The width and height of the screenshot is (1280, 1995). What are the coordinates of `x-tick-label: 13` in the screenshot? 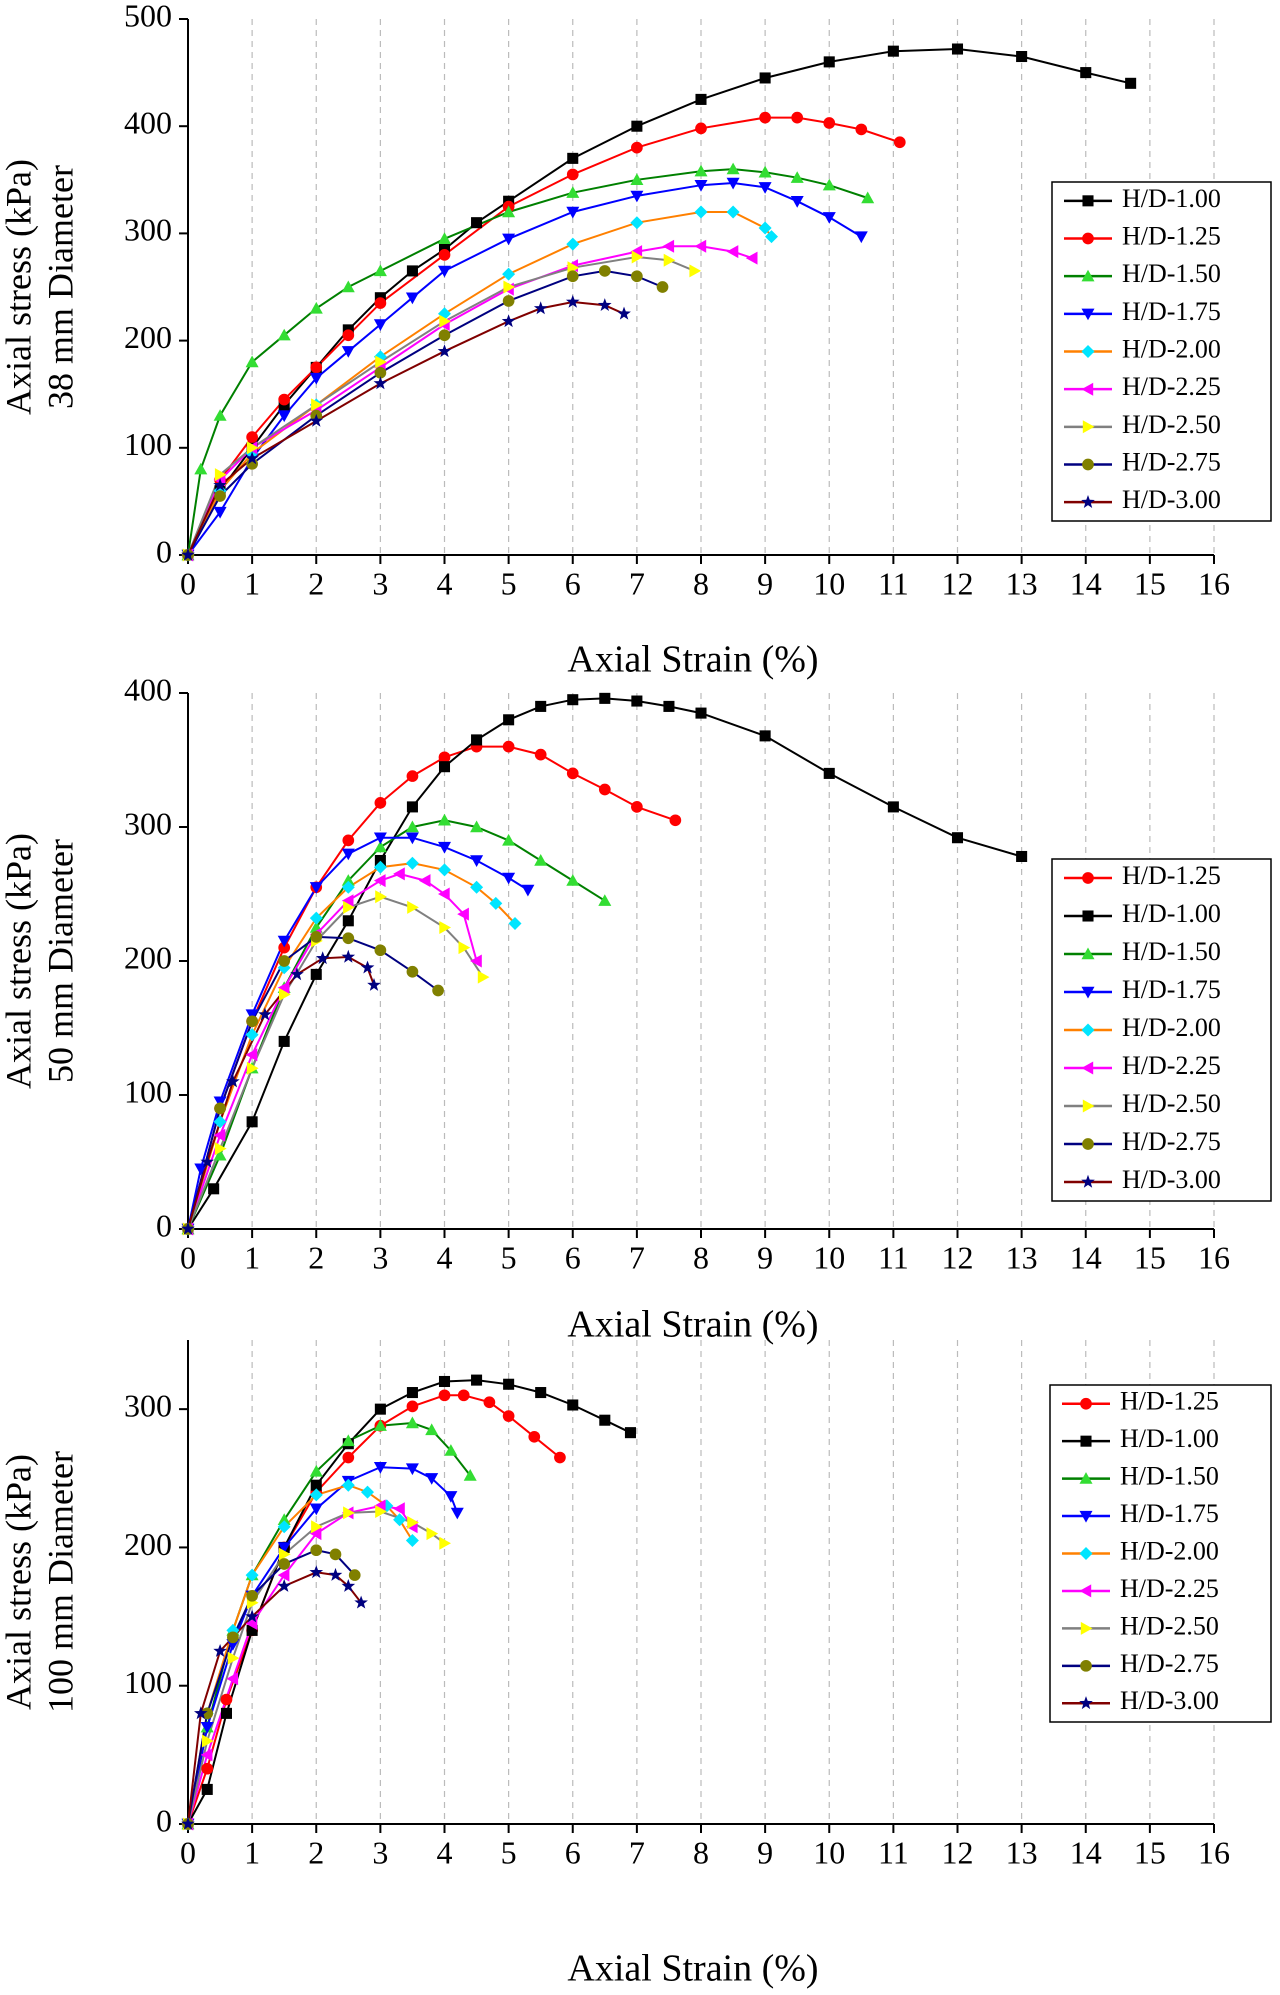 It's located at (1022, 583).